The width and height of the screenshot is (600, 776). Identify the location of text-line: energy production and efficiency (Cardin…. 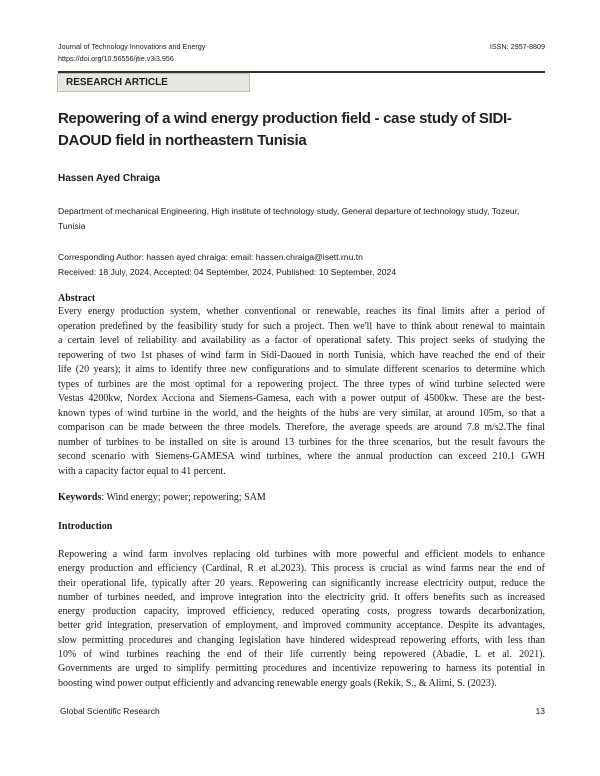
(301, 569).